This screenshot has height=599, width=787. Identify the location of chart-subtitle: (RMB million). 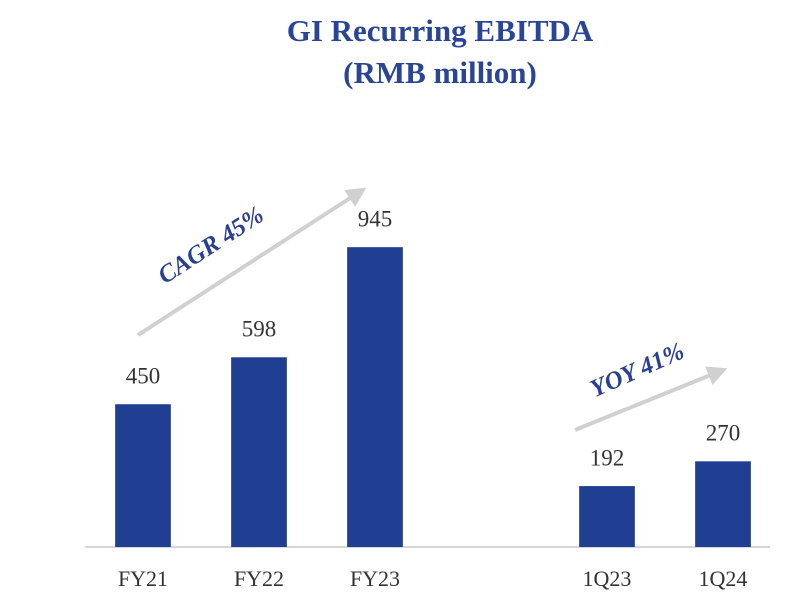
(440, 72).